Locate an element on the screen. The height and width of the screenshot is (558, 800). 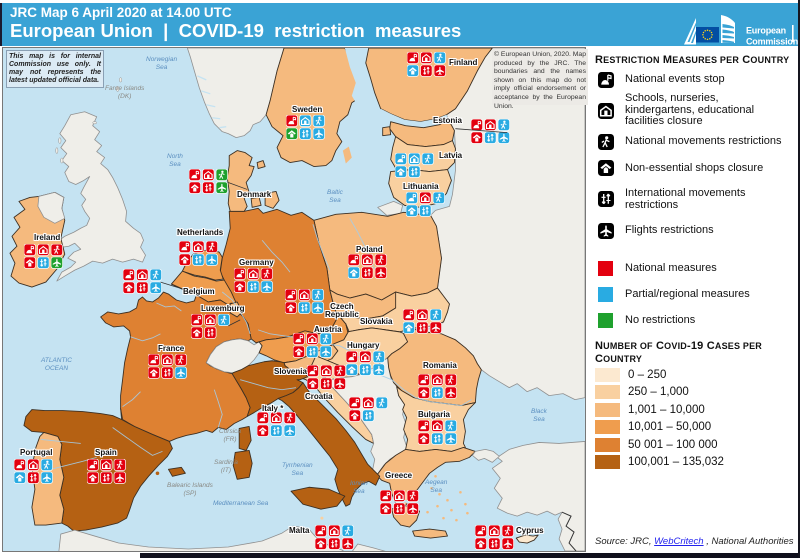
svg-text: European is located at coordinates (766, 31).